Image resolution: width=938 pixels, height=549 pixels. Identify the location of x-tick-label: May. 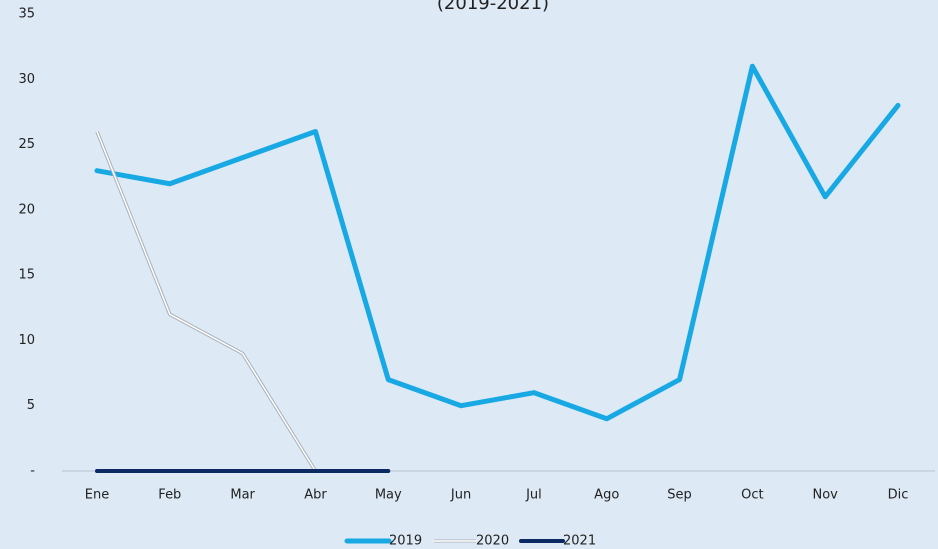
(388, 495).